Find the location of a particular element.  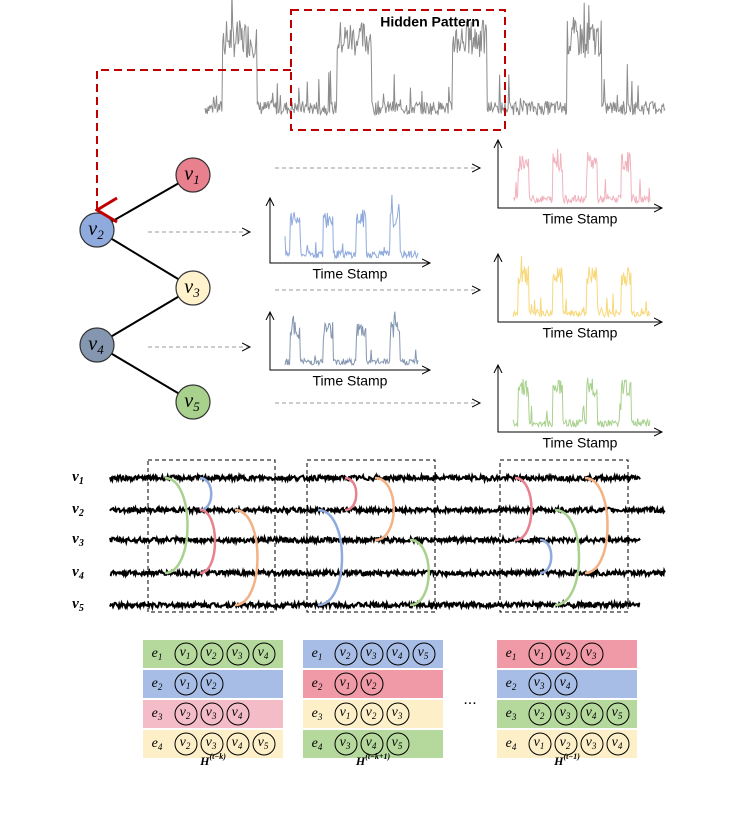

row-label-index: 5 is located at coordinates (81, 608).